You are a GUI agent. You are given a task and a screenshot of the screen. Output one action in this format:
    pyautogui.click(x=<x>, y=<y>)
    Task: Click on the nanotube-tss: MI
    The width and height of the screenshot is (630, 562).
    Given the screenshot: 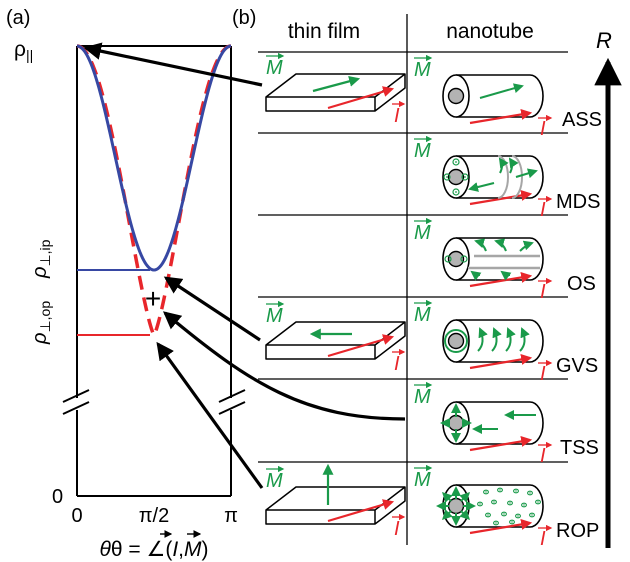 What is the action you would take?
    pyautogui.click(x=483, y=424)
    